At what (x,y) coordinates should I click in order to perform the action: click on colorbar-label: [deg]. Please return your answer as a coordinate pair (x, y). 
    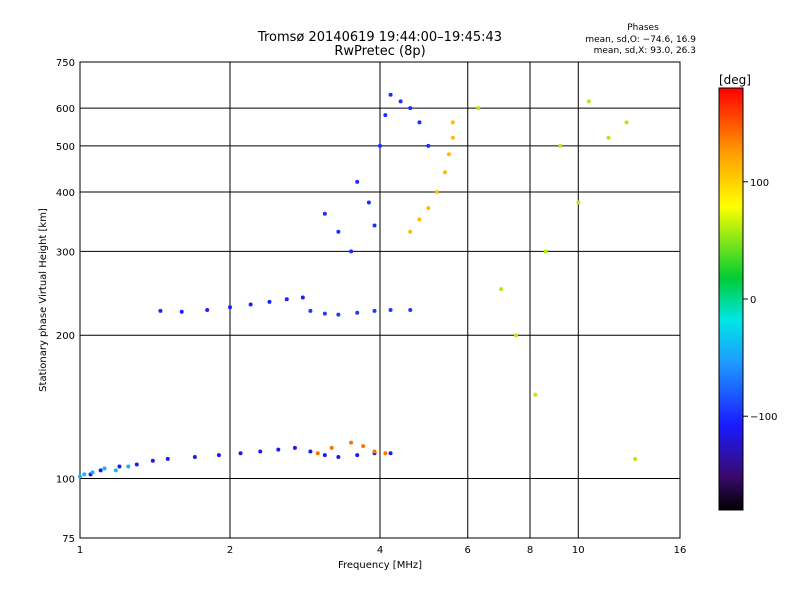
    Looking at the image, I should click on (735, 80).